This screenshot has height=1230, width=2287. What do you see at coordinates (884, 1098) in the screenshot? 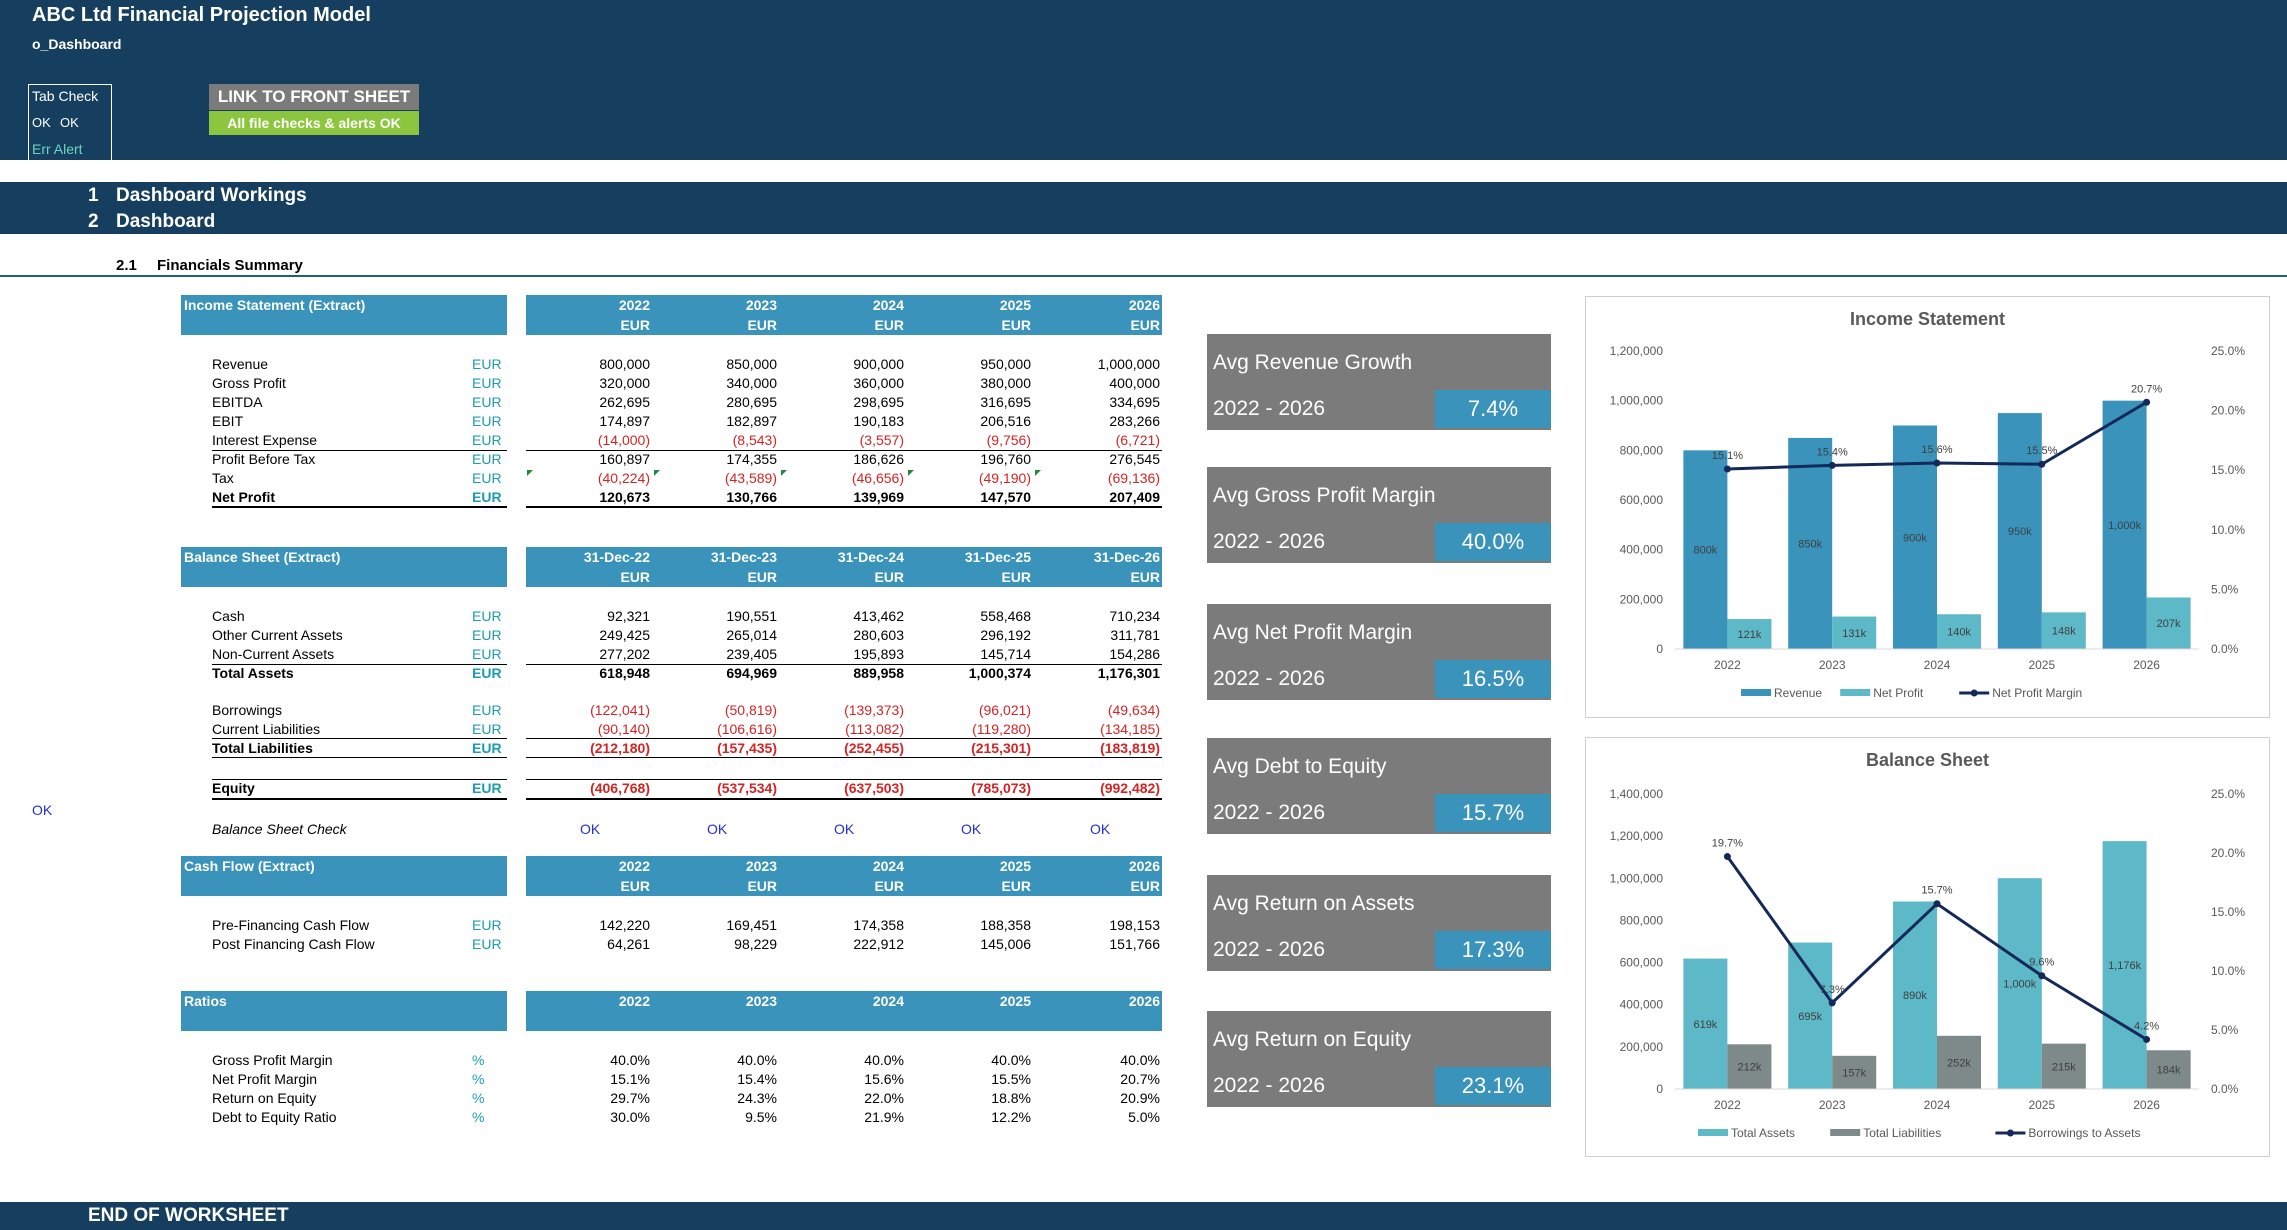
I see `ratios-cell: 22.0%` at bounding box center [884, 1098].